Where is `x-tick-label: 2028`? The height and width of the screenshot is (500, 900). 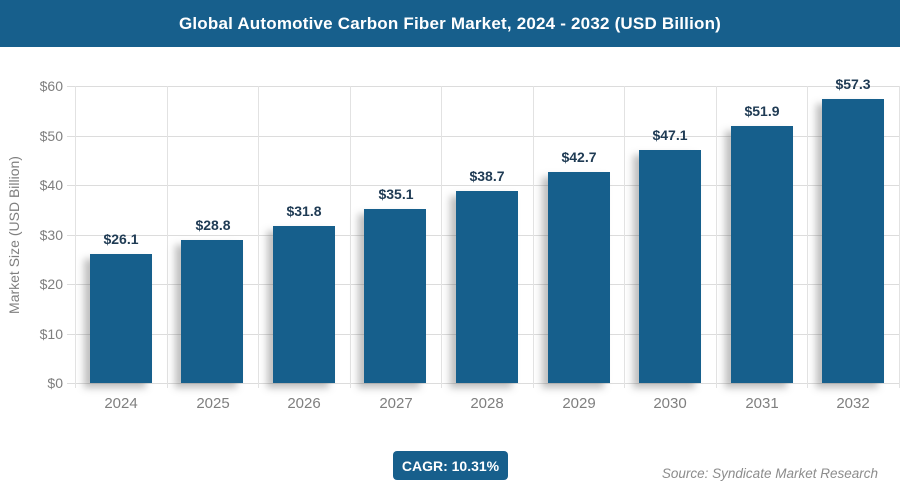
x-tick-label: 2028 is located at coordinates (487, 403).